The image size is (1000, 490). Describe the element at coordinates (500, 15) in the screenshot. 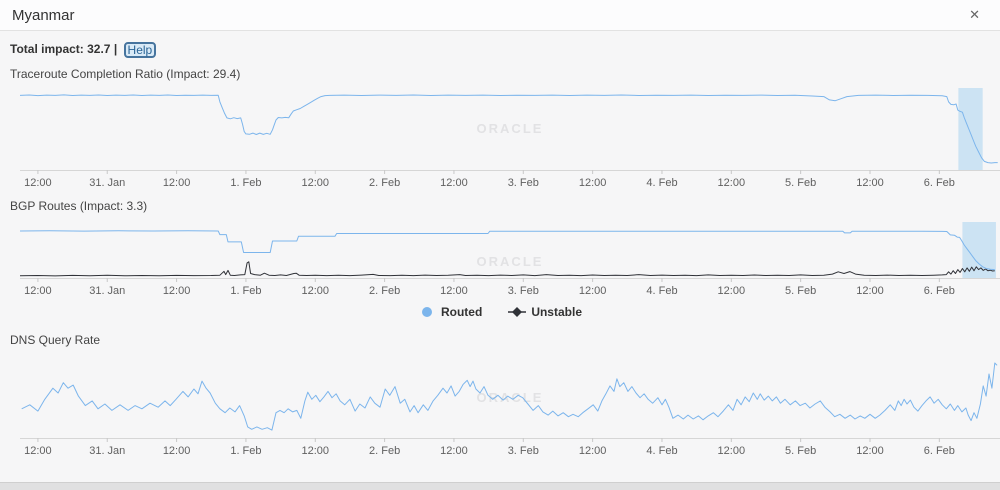

I see `dialog-header: Myanmar ✕` at that location.